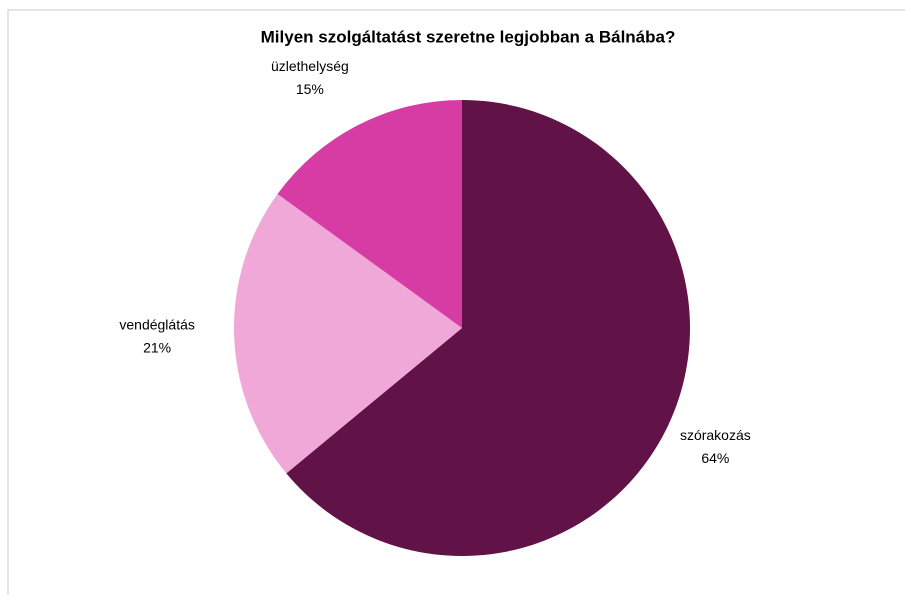 This screenshot has height=600, width=905. What do you see at coordinates (310, 66) in the screenshot?
I see `slice-label: üzlethelység` at bounding box center [310, 66].